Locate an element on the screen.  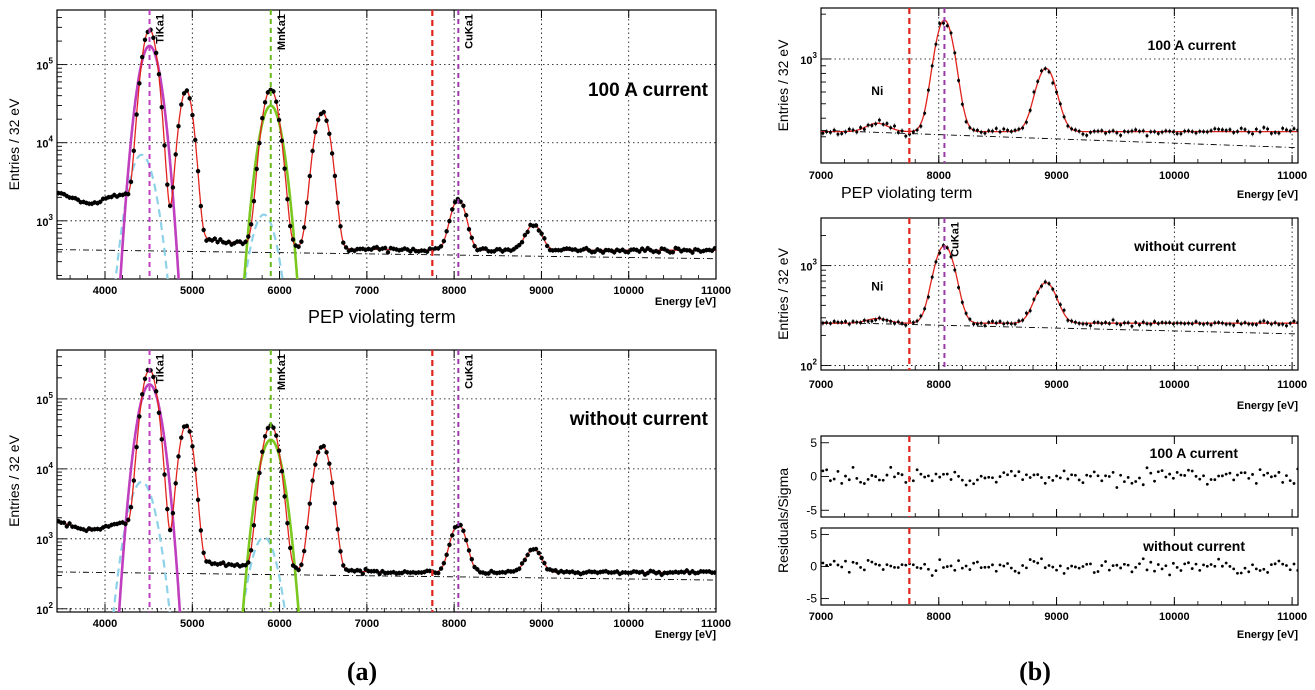
x-tick-label: 11000 is located at coordinates (1292, 176).